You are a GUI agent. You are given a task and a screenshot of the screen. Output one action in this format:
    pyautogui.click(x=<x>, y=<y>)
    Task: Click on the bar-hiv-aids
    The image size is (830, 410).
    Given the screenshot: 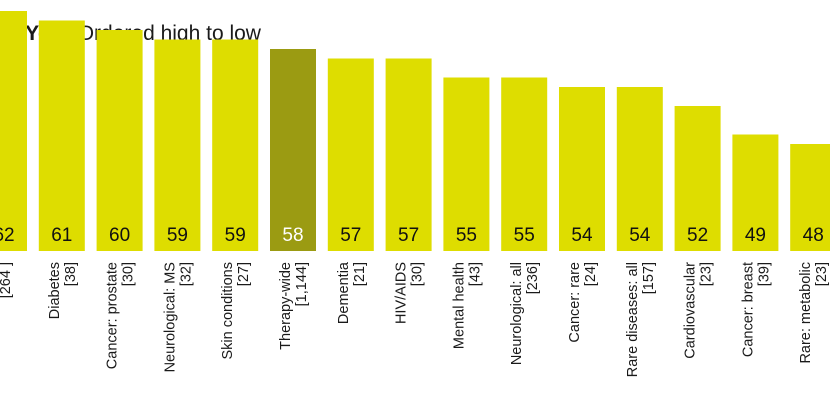 What is the action you would take?
    pyautogui.click(x=408, y=154)
    